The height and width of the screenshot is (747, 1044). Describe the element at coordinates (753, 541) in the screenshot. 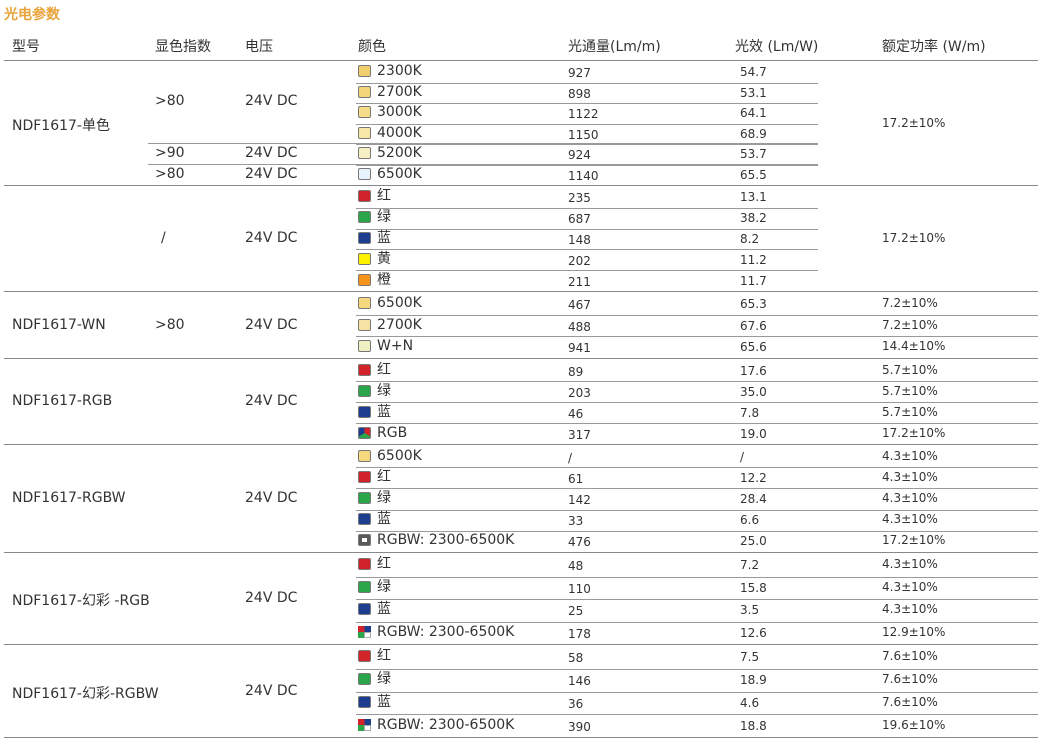

I see `efficacy-value: 25.0` at that location.